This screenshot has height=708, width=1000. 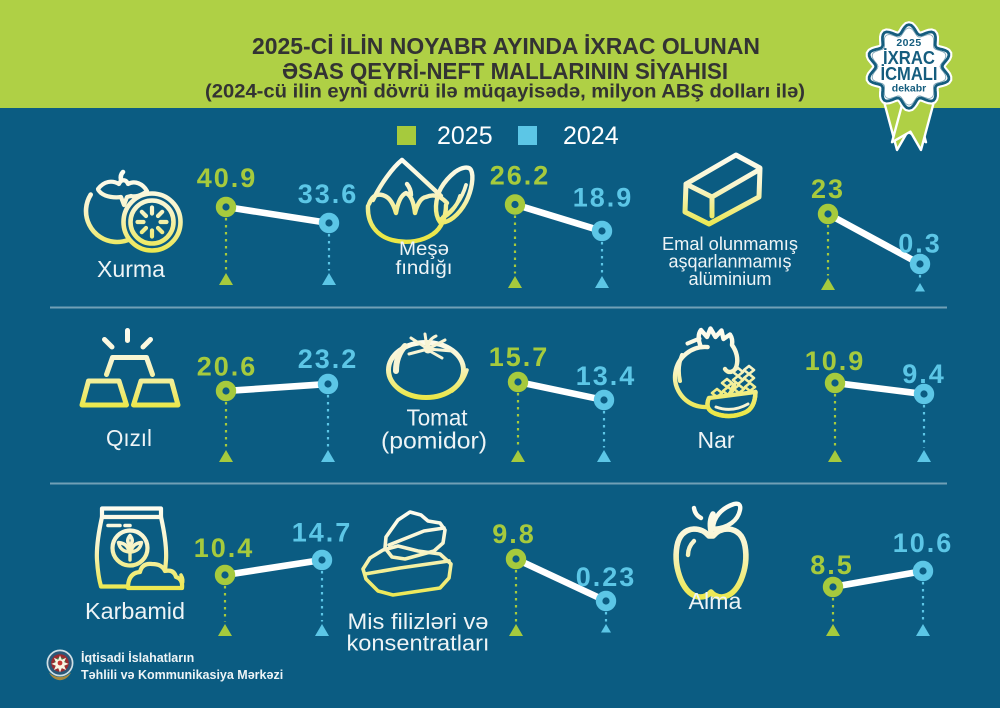 I want to click on svg-text: Emal olunmamış, so click(x=730, y=244).